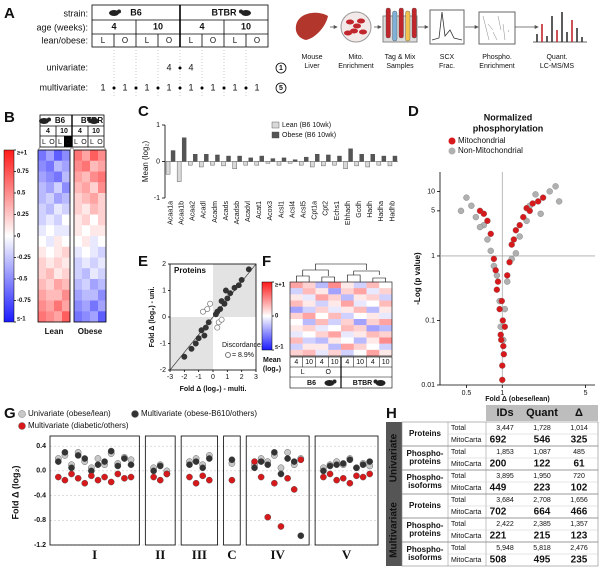  Describe the element at coordinates (67, 67) in the screenshot. I see `row-label: univariate:` at that location.